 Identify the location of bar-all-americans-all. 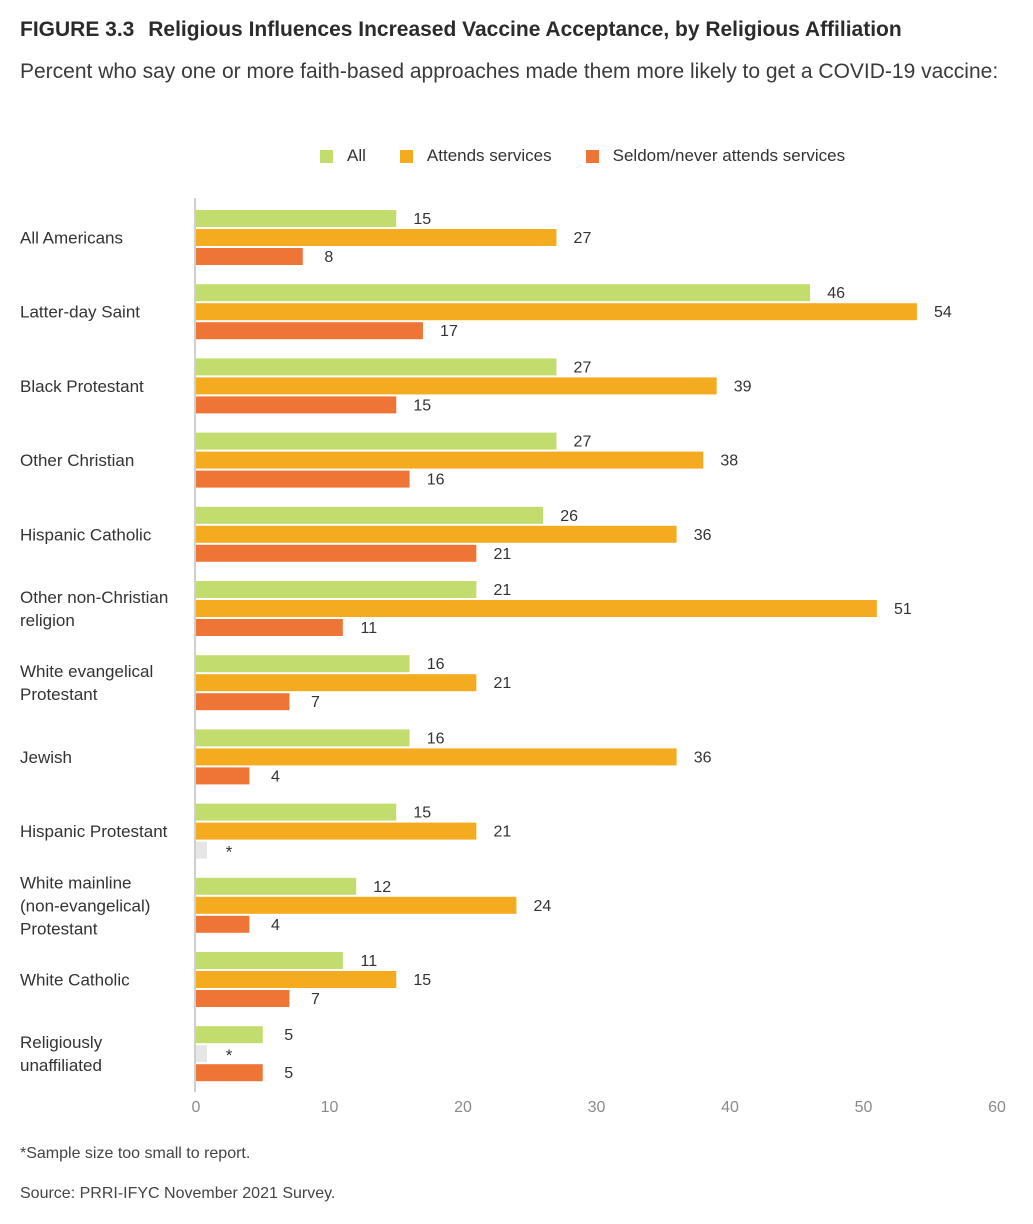
(296, 218).